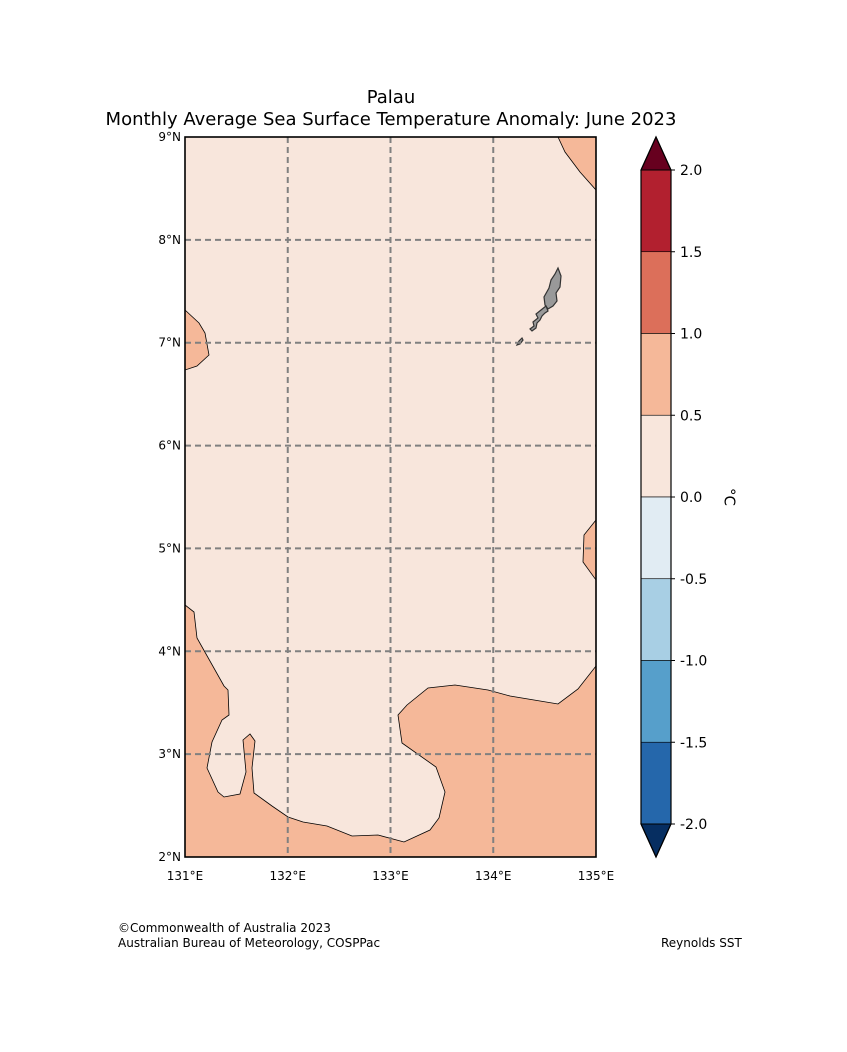 The image size is (847, 1052). What do you see at coordinates (691, 171) in the screenshot?
I see `colorbar-tick-label: 2.0` at bounding box center [691, 171].